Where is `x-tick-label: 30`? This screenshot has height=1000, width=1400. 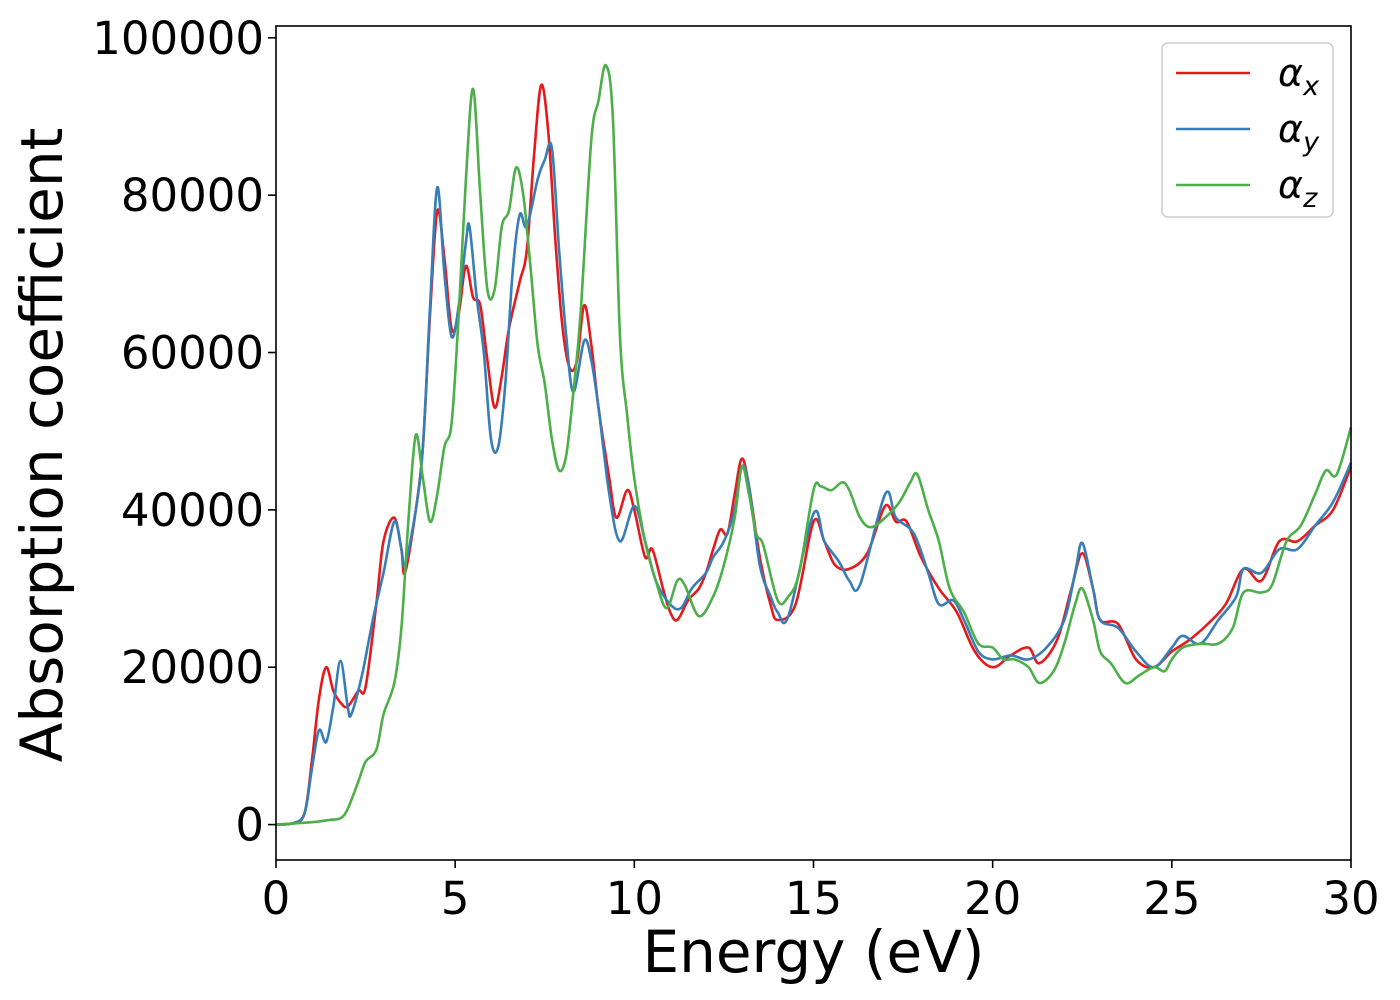
x-tick-label: 30 is located at coordinates (1350, 898).